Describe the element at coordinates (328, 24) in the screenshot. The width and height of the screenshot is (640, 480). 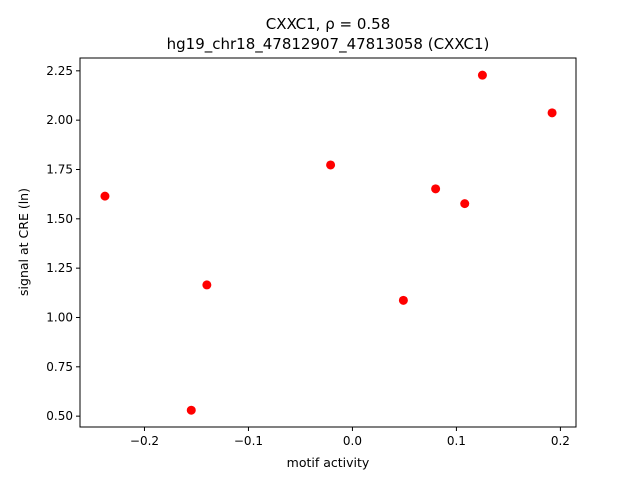
I see `chart-title-line1: CXXC1, ρ = 0.58` at that location.